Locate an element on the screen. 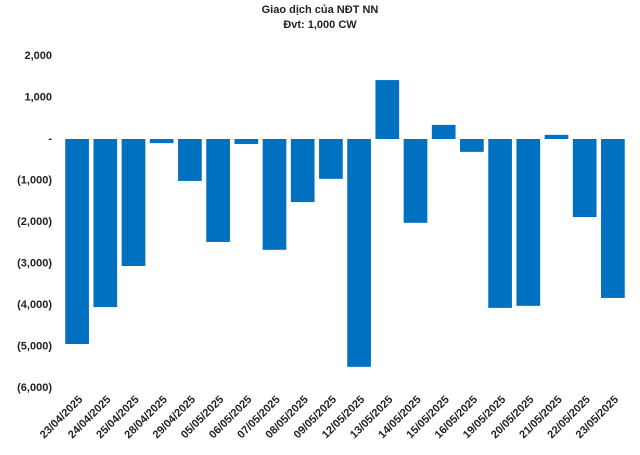  chart-title: Giao dịch của NĐT NN is located at coordinates (320, 10).